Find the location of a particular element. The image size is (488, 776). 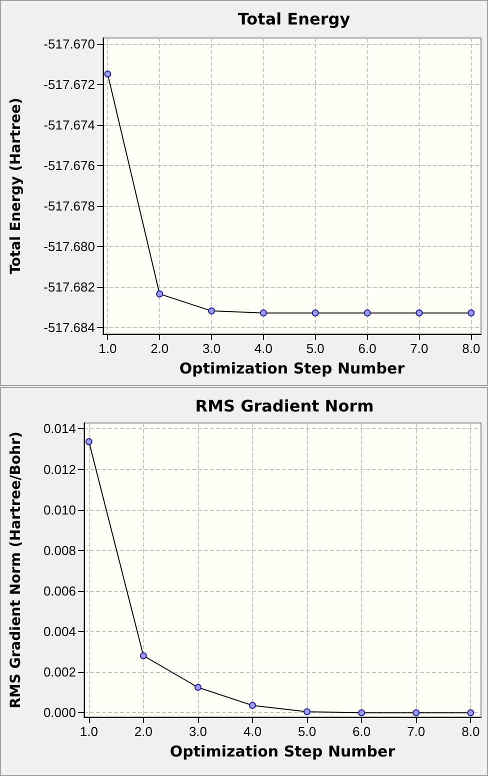

y-tick-label: -517.682 is located at coordinates (69, 286).